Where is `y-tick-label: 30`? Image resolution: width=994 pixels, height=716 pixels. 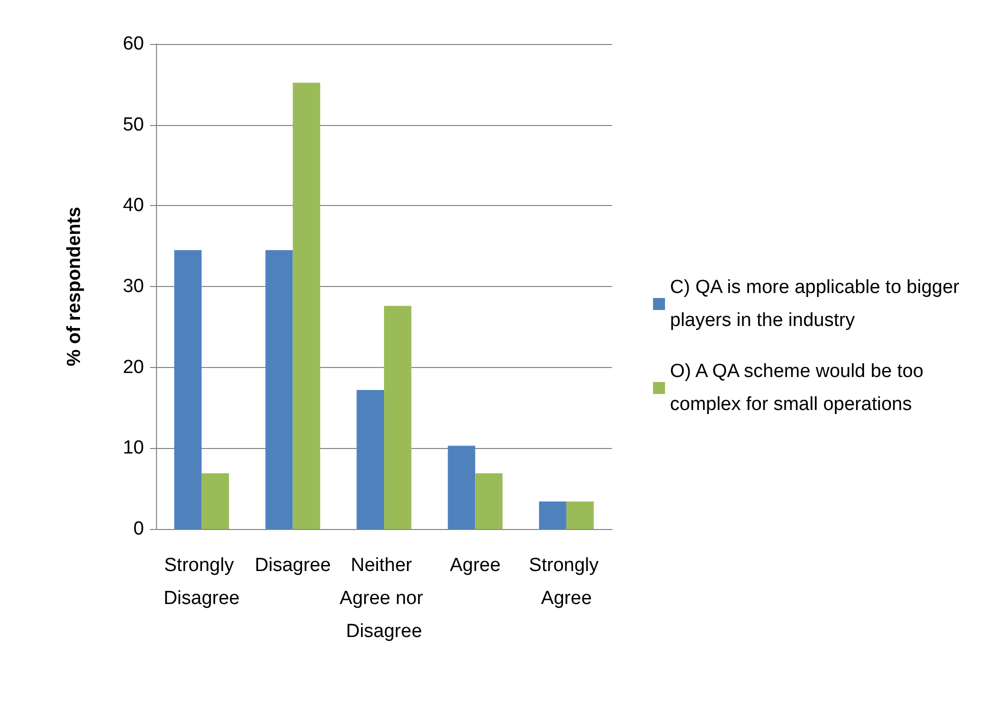
y-tick-label: 30 is located at coordinates (133, 286).